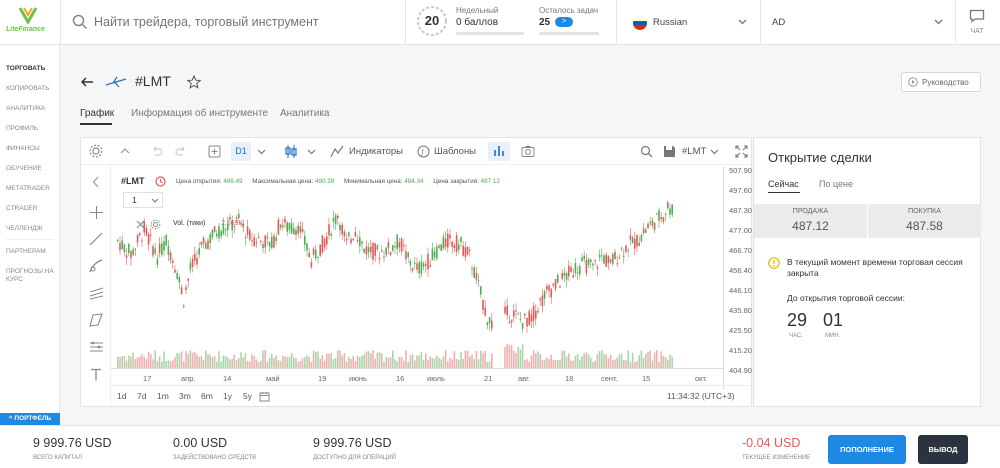 The height and width of the screenshot is (468, 1000). I want to click on sidebar-item-education: ОБУЧЕНИЕ, so click(24, 168).